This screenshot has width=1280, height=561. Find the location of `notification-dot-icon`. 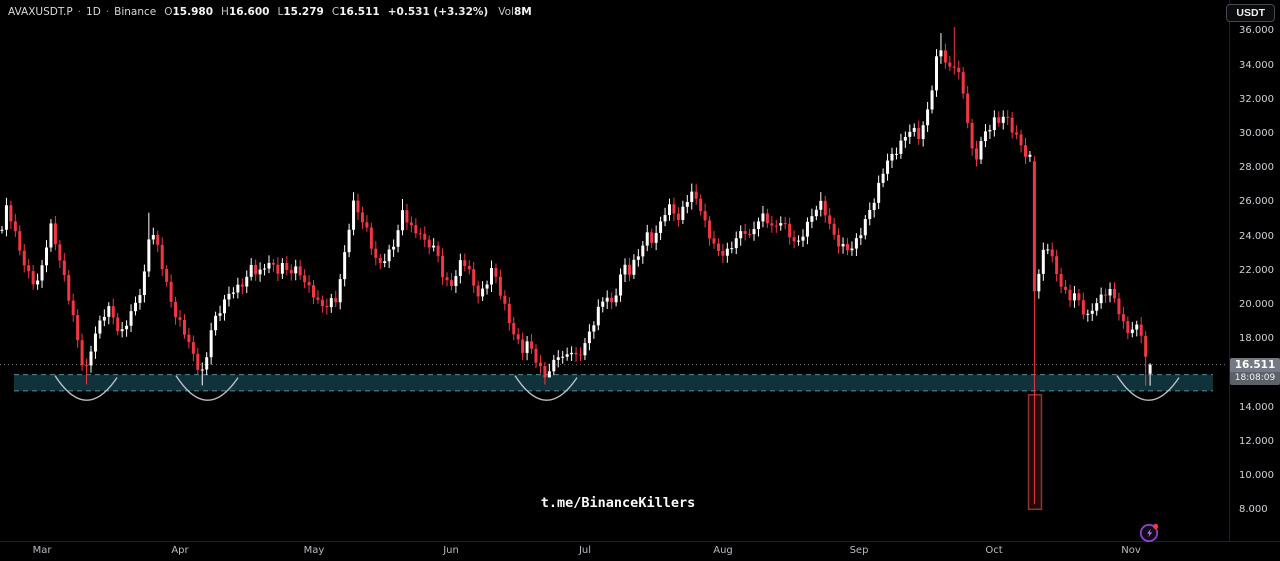

notification-dot-icon is located at coordinates (1156, 526).